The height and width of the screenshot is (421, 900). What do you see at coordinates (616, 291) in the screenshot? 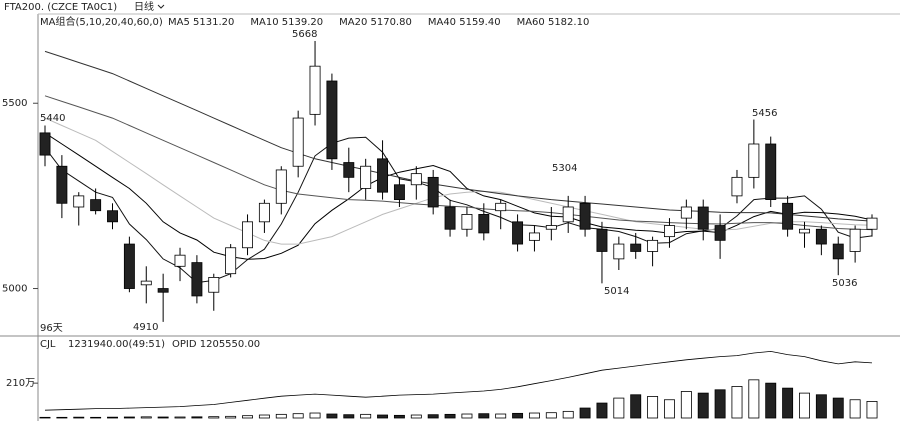
I see `price-annotation: 5014` at bounding box center [616, 291].